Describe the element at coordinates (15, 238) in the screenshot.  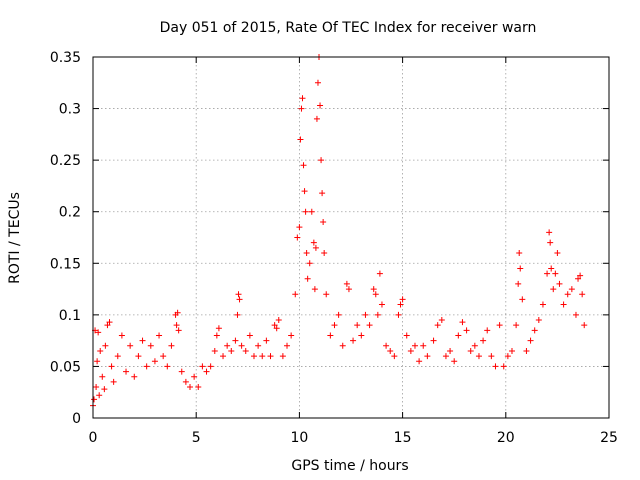
I see `y-axis-label: ROTI / TECUs` at that location.